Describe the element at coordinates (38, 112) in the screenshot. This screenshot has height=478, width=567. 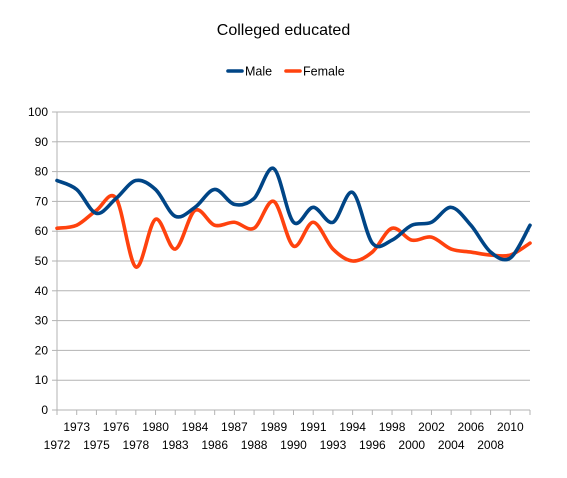
I see `y-tick-label: 100` at that location.